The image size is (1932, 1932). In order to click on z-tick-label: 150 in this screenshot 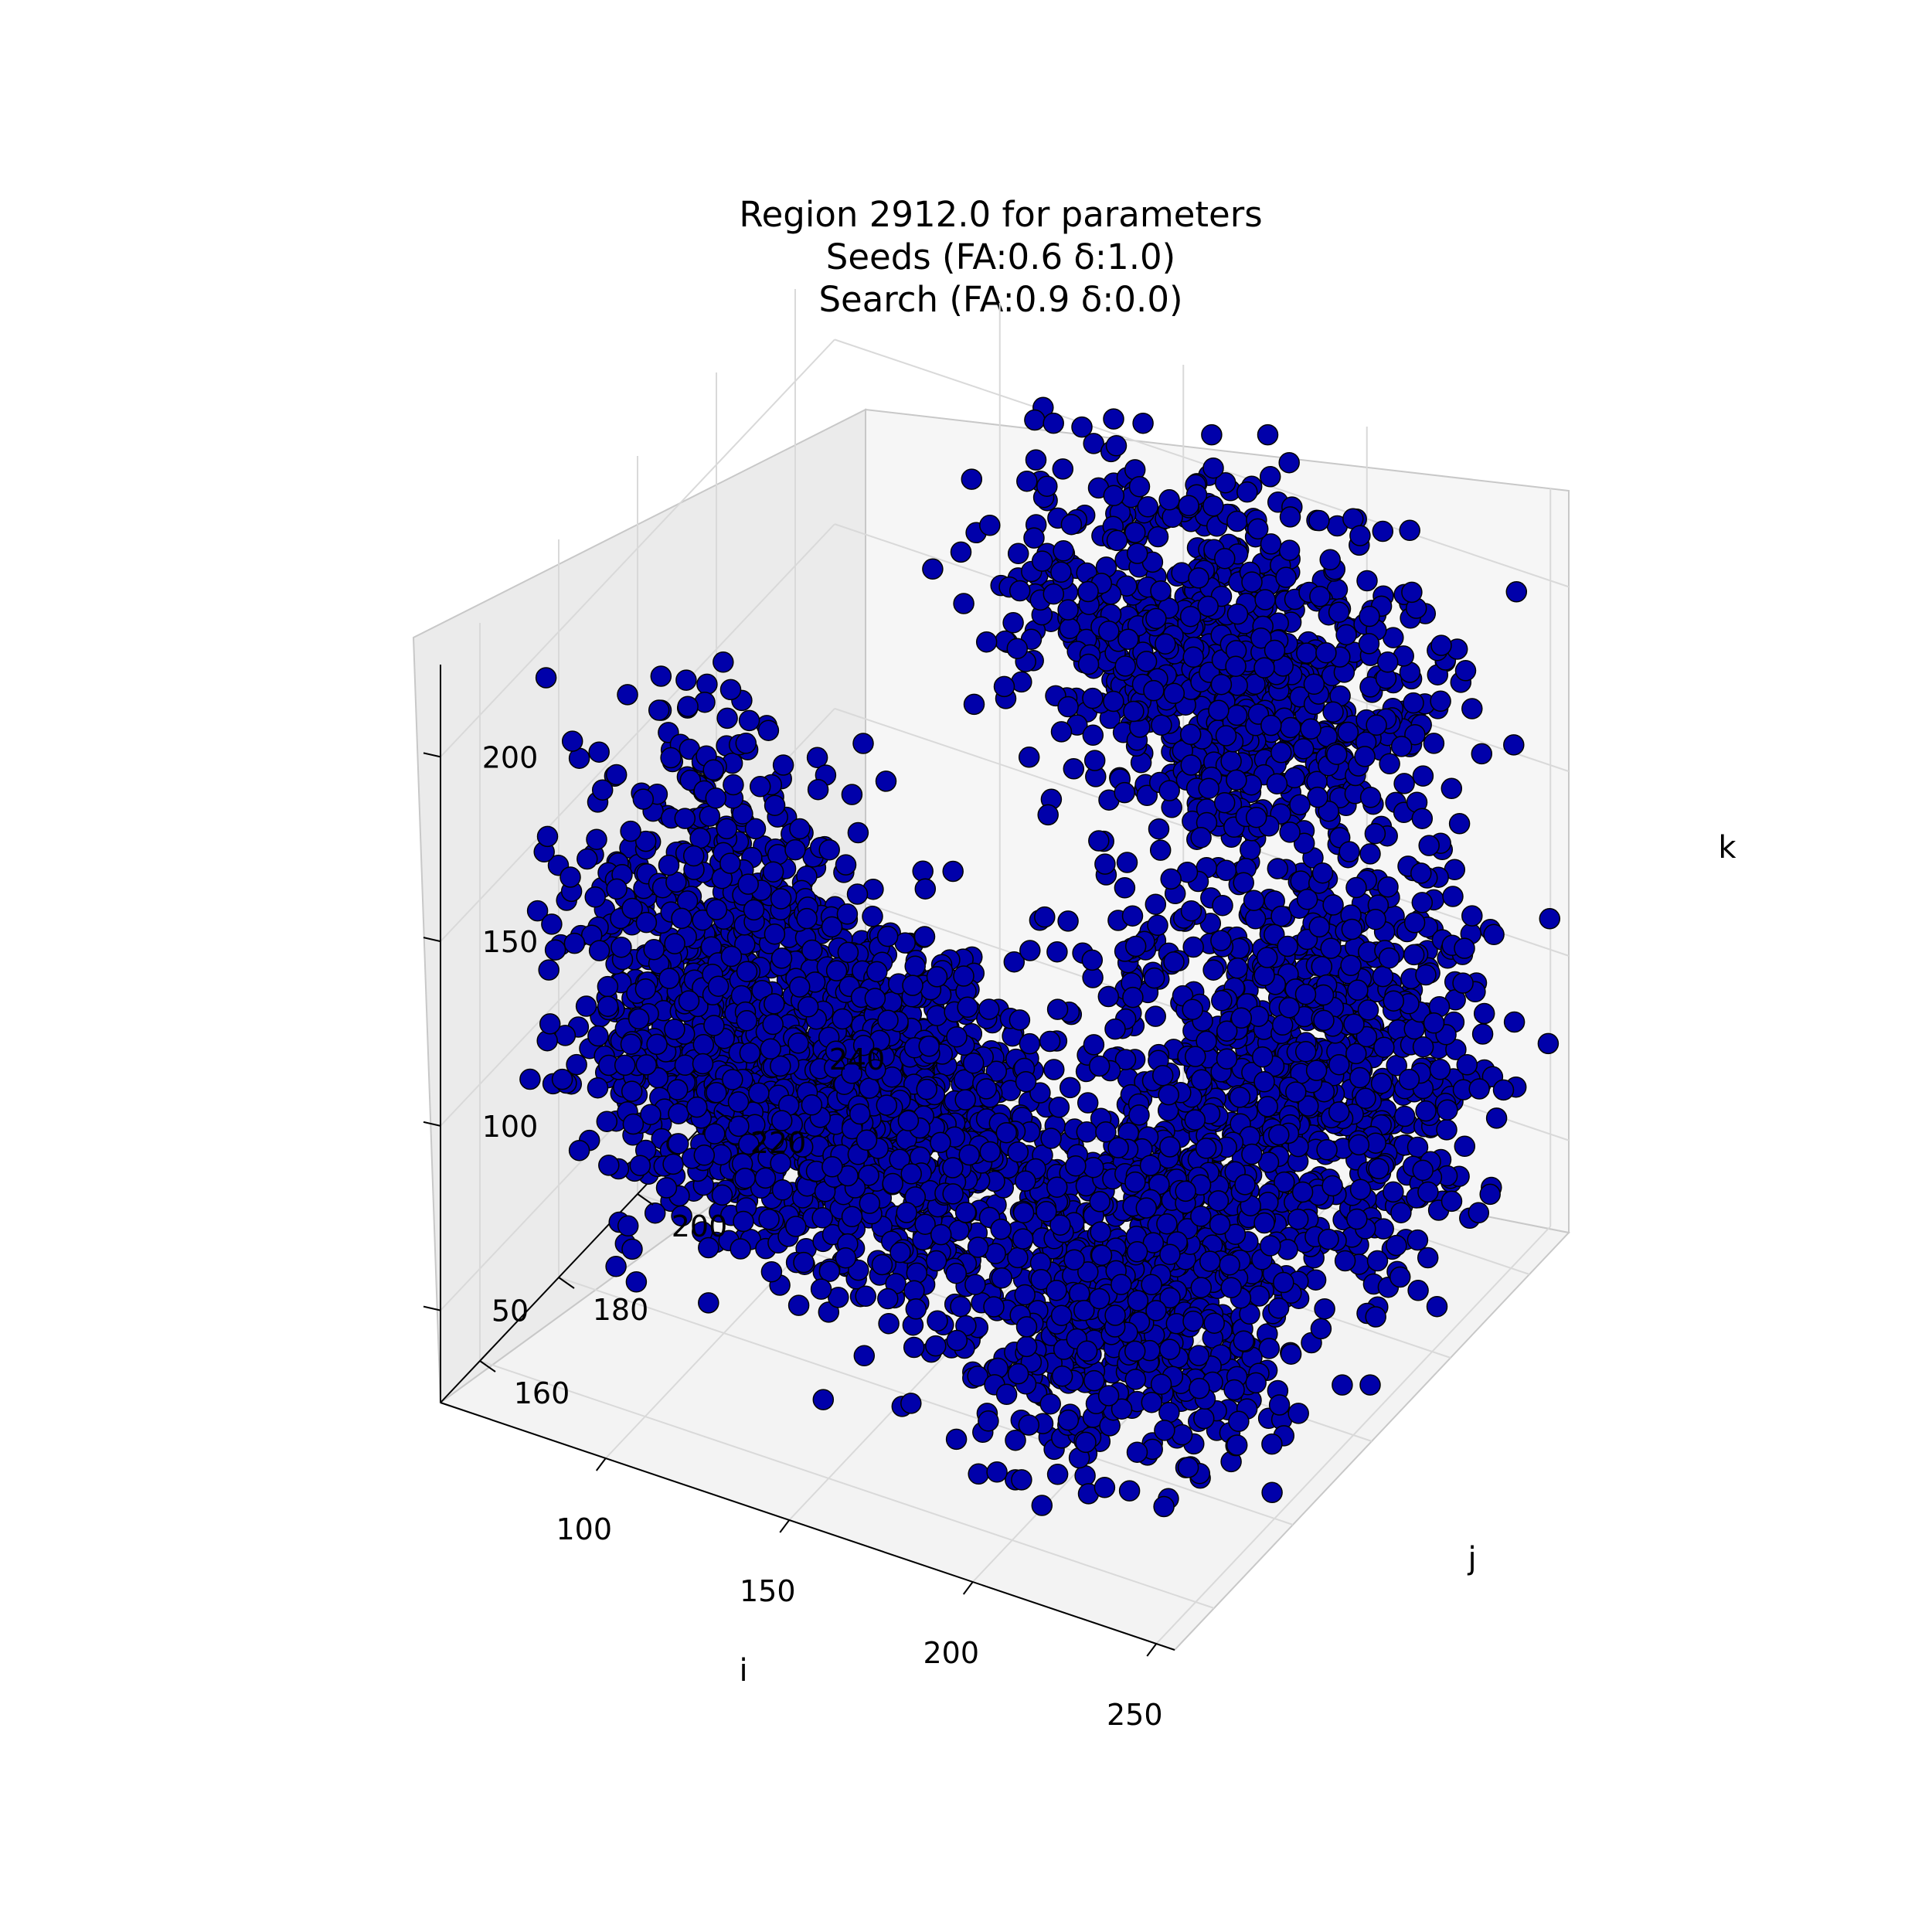, I will do `click(510, 942)`.